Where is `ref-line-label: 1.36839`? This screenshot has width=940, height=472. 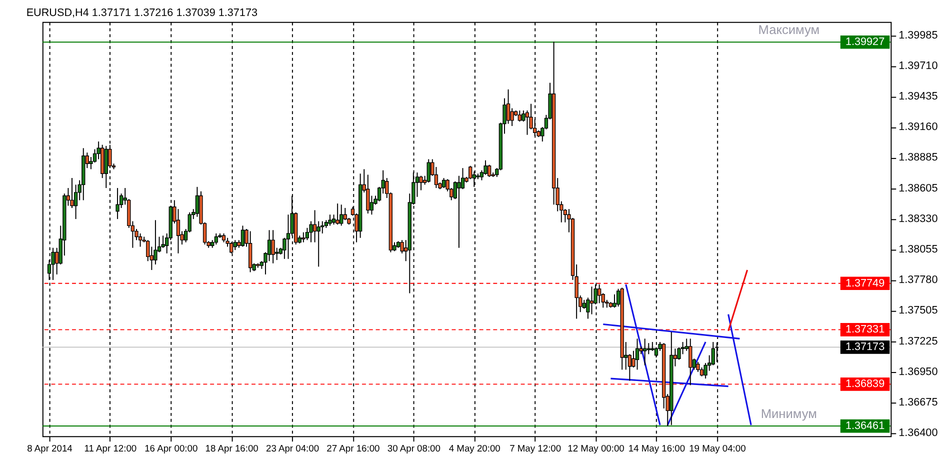 ref-line-label: 1.36839 is located at coordinates (865, 384).